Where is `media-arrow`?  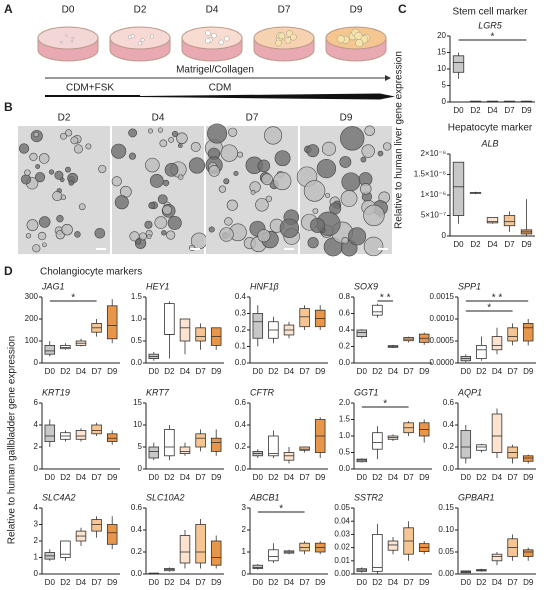
media-arrow is located at coordinates (220, 96).